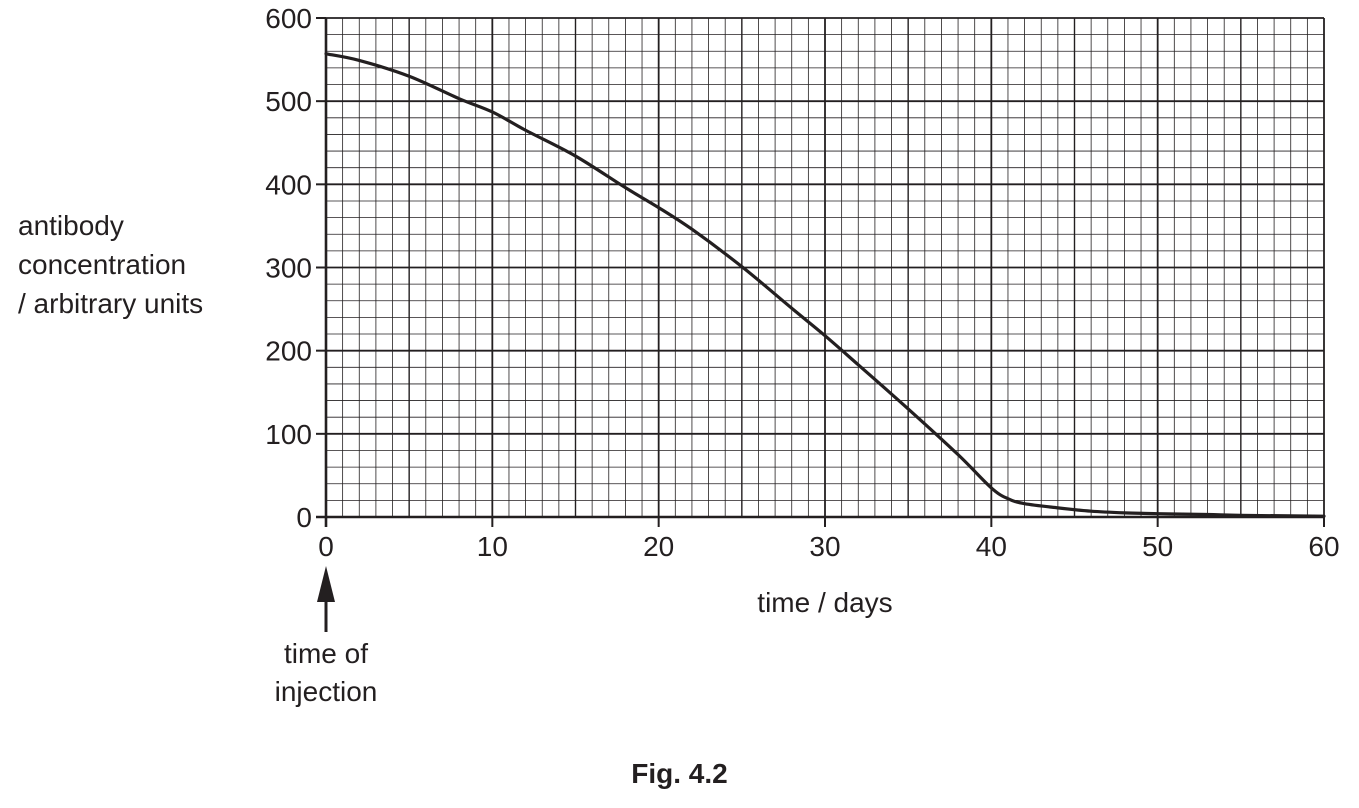 Image resolution: width=1359 pixels, height=808 pixels. I want to click on figure-caption: Fig. 4.2, so click(679, 773).